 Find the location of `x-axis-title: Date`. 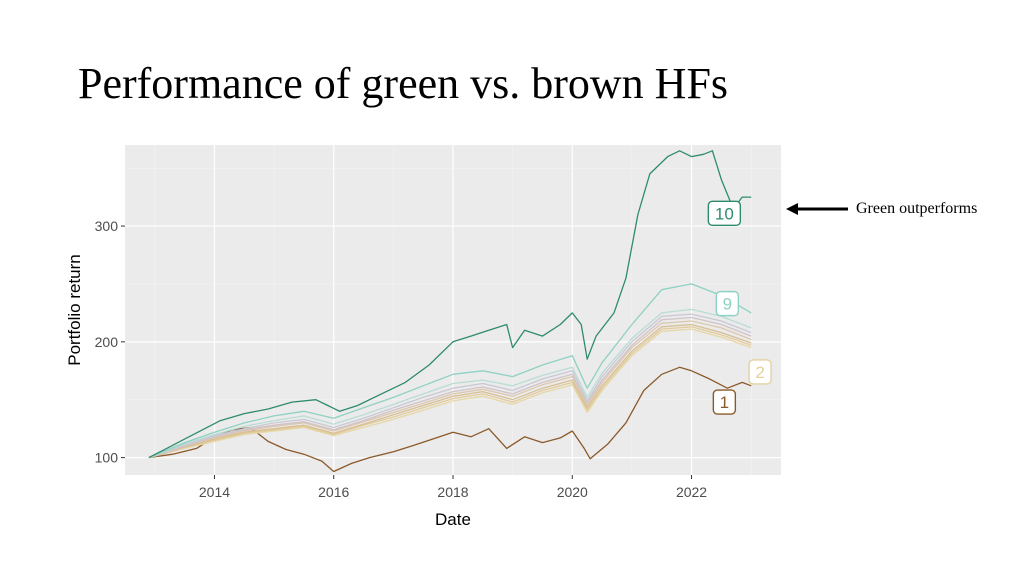

x-axis-title: Date is located at coordinates (453, 519).